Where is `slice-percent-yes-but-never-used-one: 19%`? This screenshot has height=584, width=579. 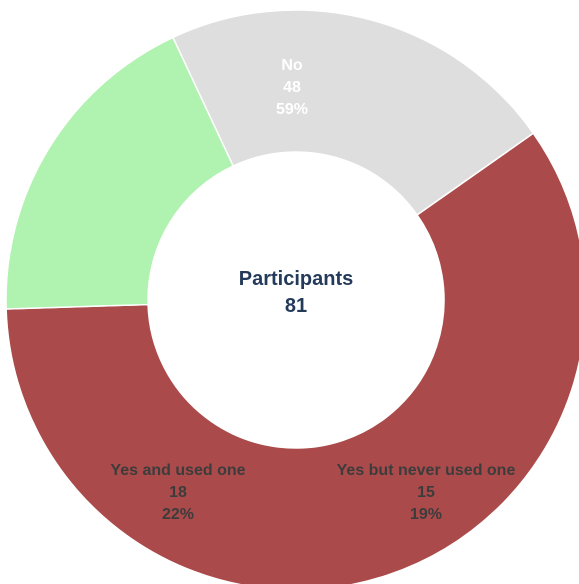
slice-percent-yes-but-never-used-one: 19% is located at coordinates (426, 514).